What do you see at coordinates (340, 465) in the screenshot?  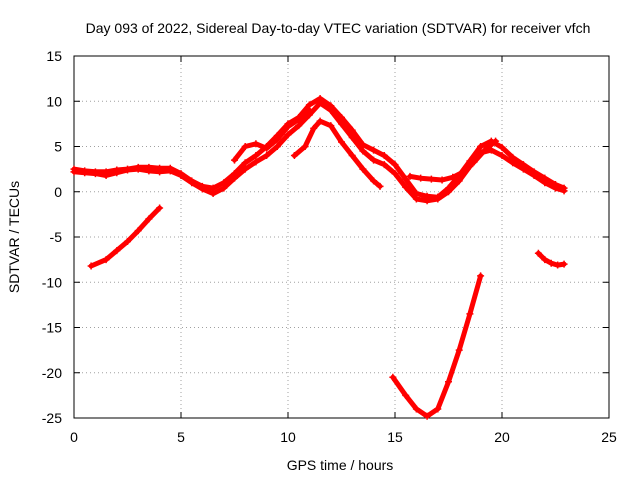 I see `x-axis-label: GPS time / hours` at bounding box center [340, 465].